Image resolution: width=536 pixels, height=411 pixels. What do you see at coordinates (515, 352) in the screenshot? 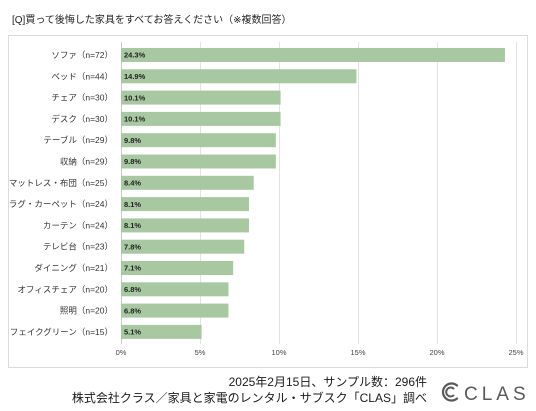
I see `x-tick-label: 25%` at bounding box center [515, 352].